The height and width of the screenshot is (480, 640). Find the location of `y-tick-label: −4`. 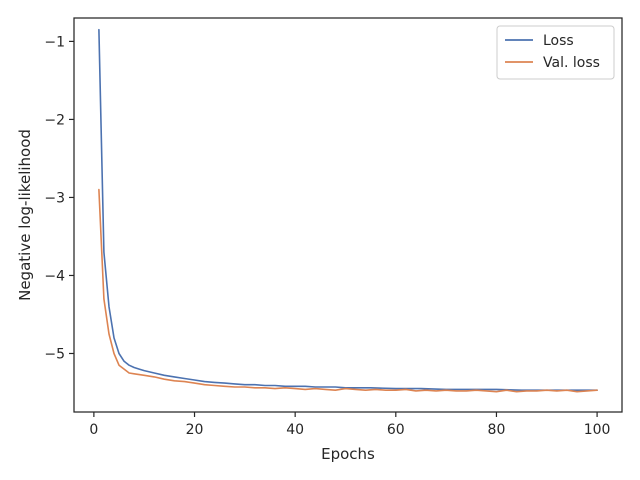

y-tick-label: −4 is located at coordinates (54, 276).